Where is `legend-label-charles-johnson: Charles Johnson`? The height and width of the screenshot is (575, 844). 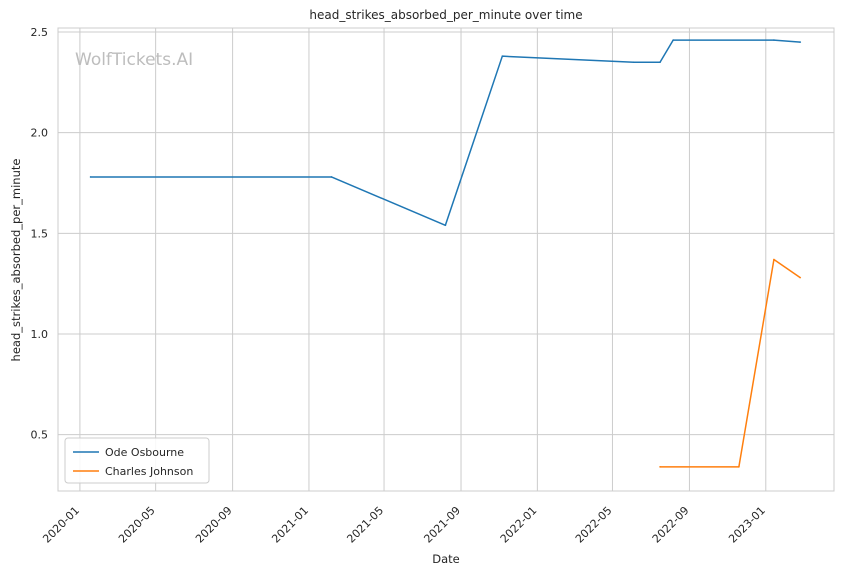 legend-label-charles-johnson: Charles Johnson is located at coordinates (149, 471).